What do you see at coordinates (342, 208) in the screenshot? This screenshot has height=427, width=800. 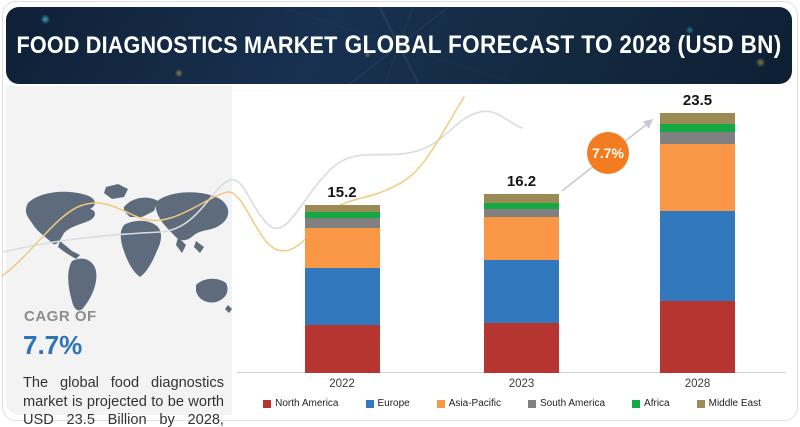 I see `segment-middle-east-2022` at bounding box center [342, 208].